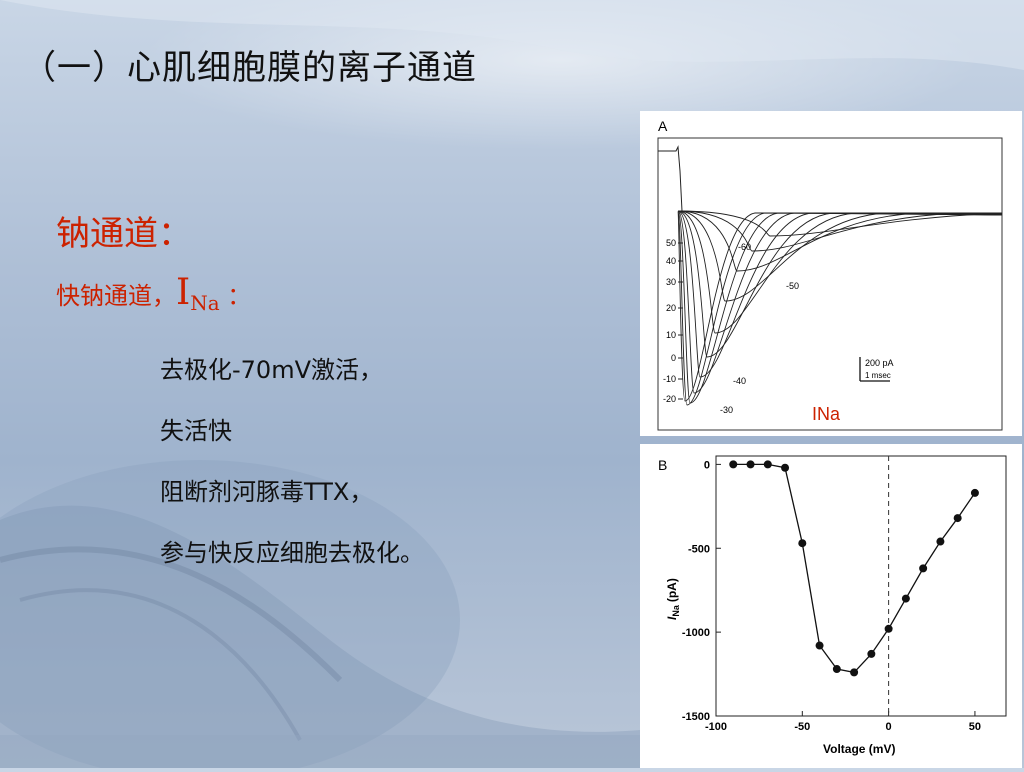  I want to click on subheading-suffix: ：, so click(235, 296).